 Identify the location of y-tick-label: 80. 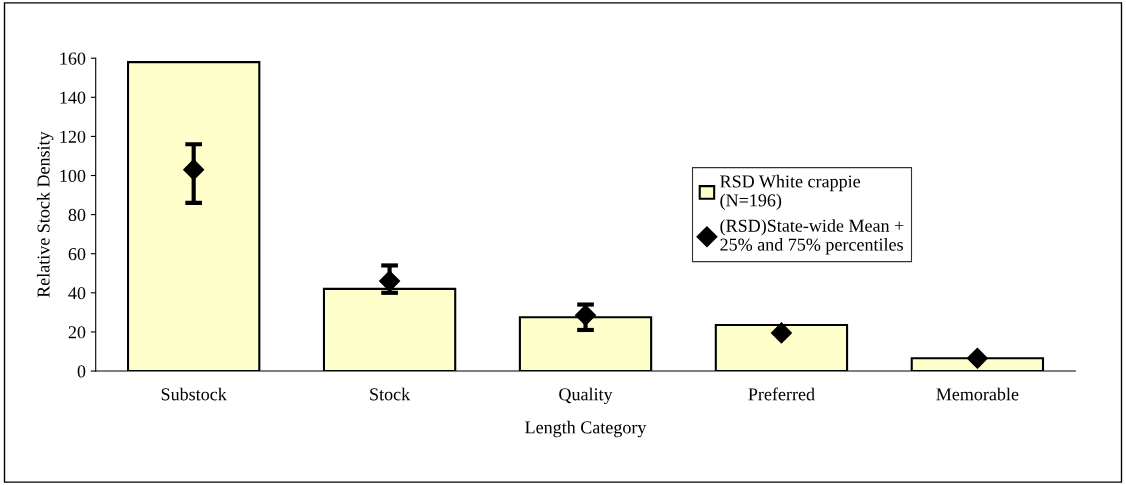
(77, 215).